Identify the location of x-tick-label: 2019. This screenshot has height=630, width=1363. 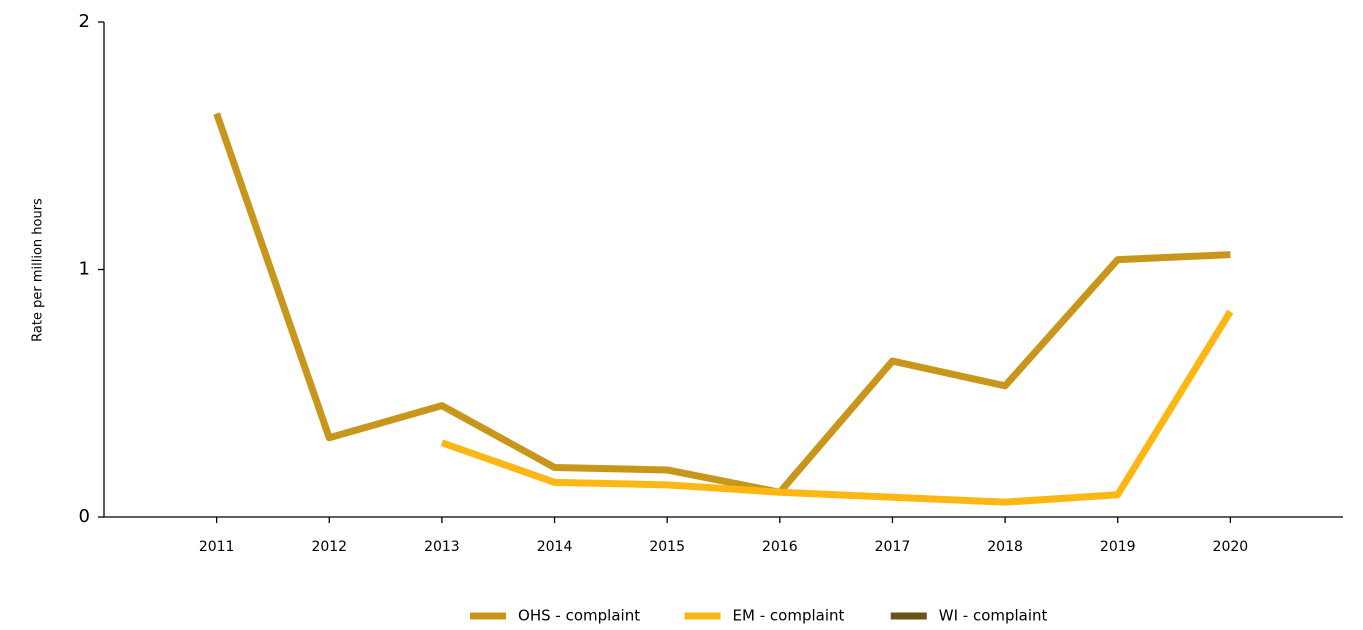
(1118, 547).